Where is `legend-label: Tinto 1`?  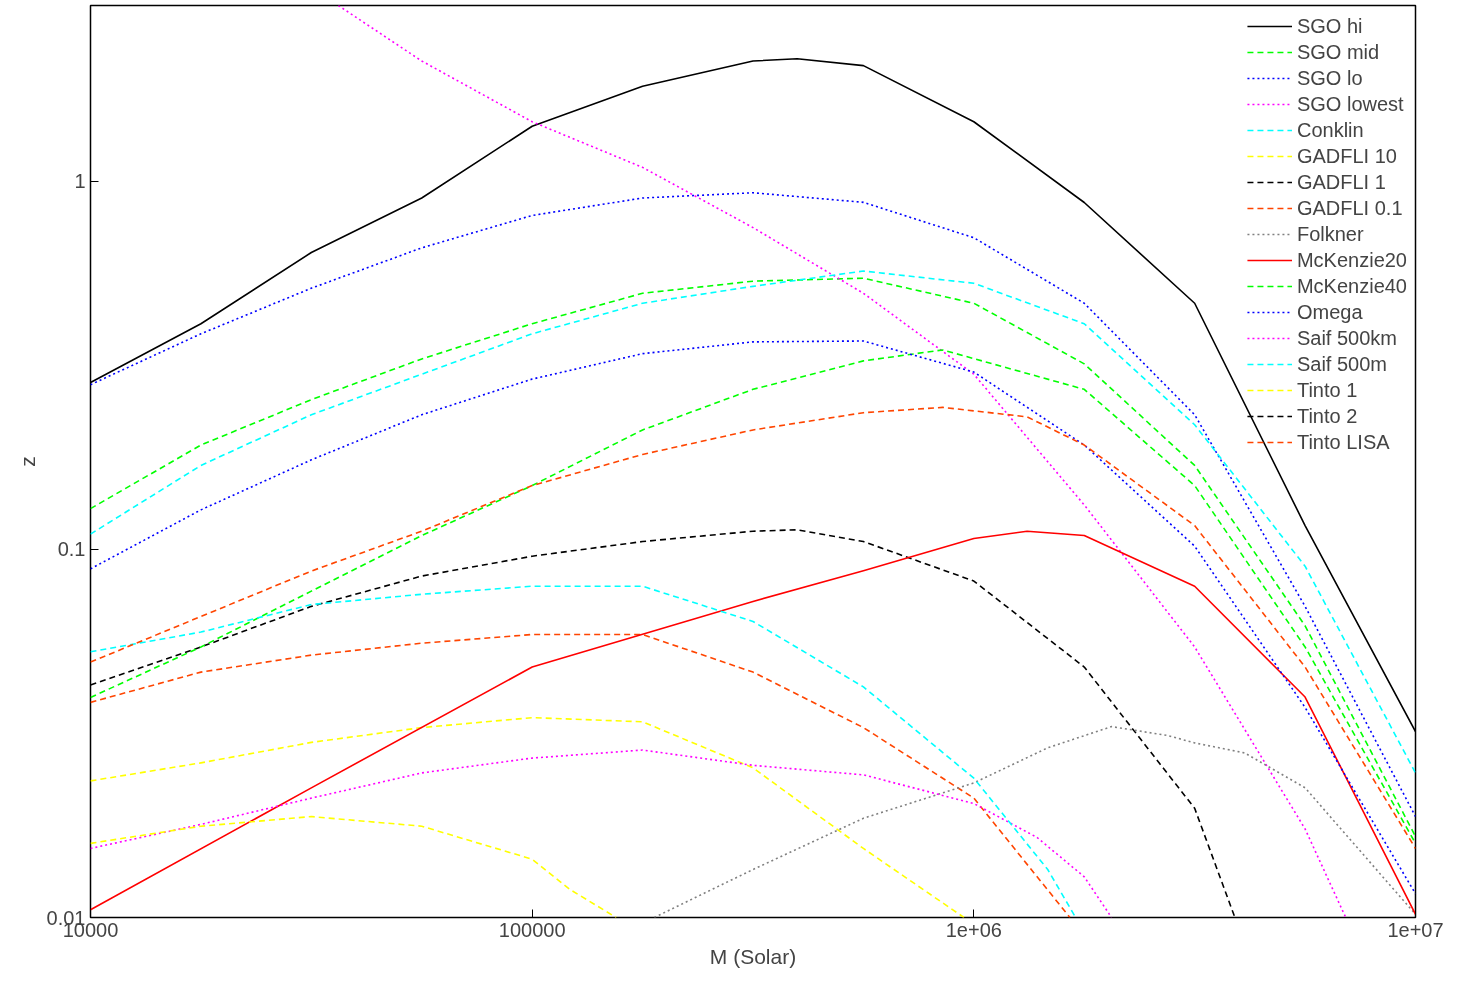
legend-label: Tinto 1 is located at coordinates (1327, 390).